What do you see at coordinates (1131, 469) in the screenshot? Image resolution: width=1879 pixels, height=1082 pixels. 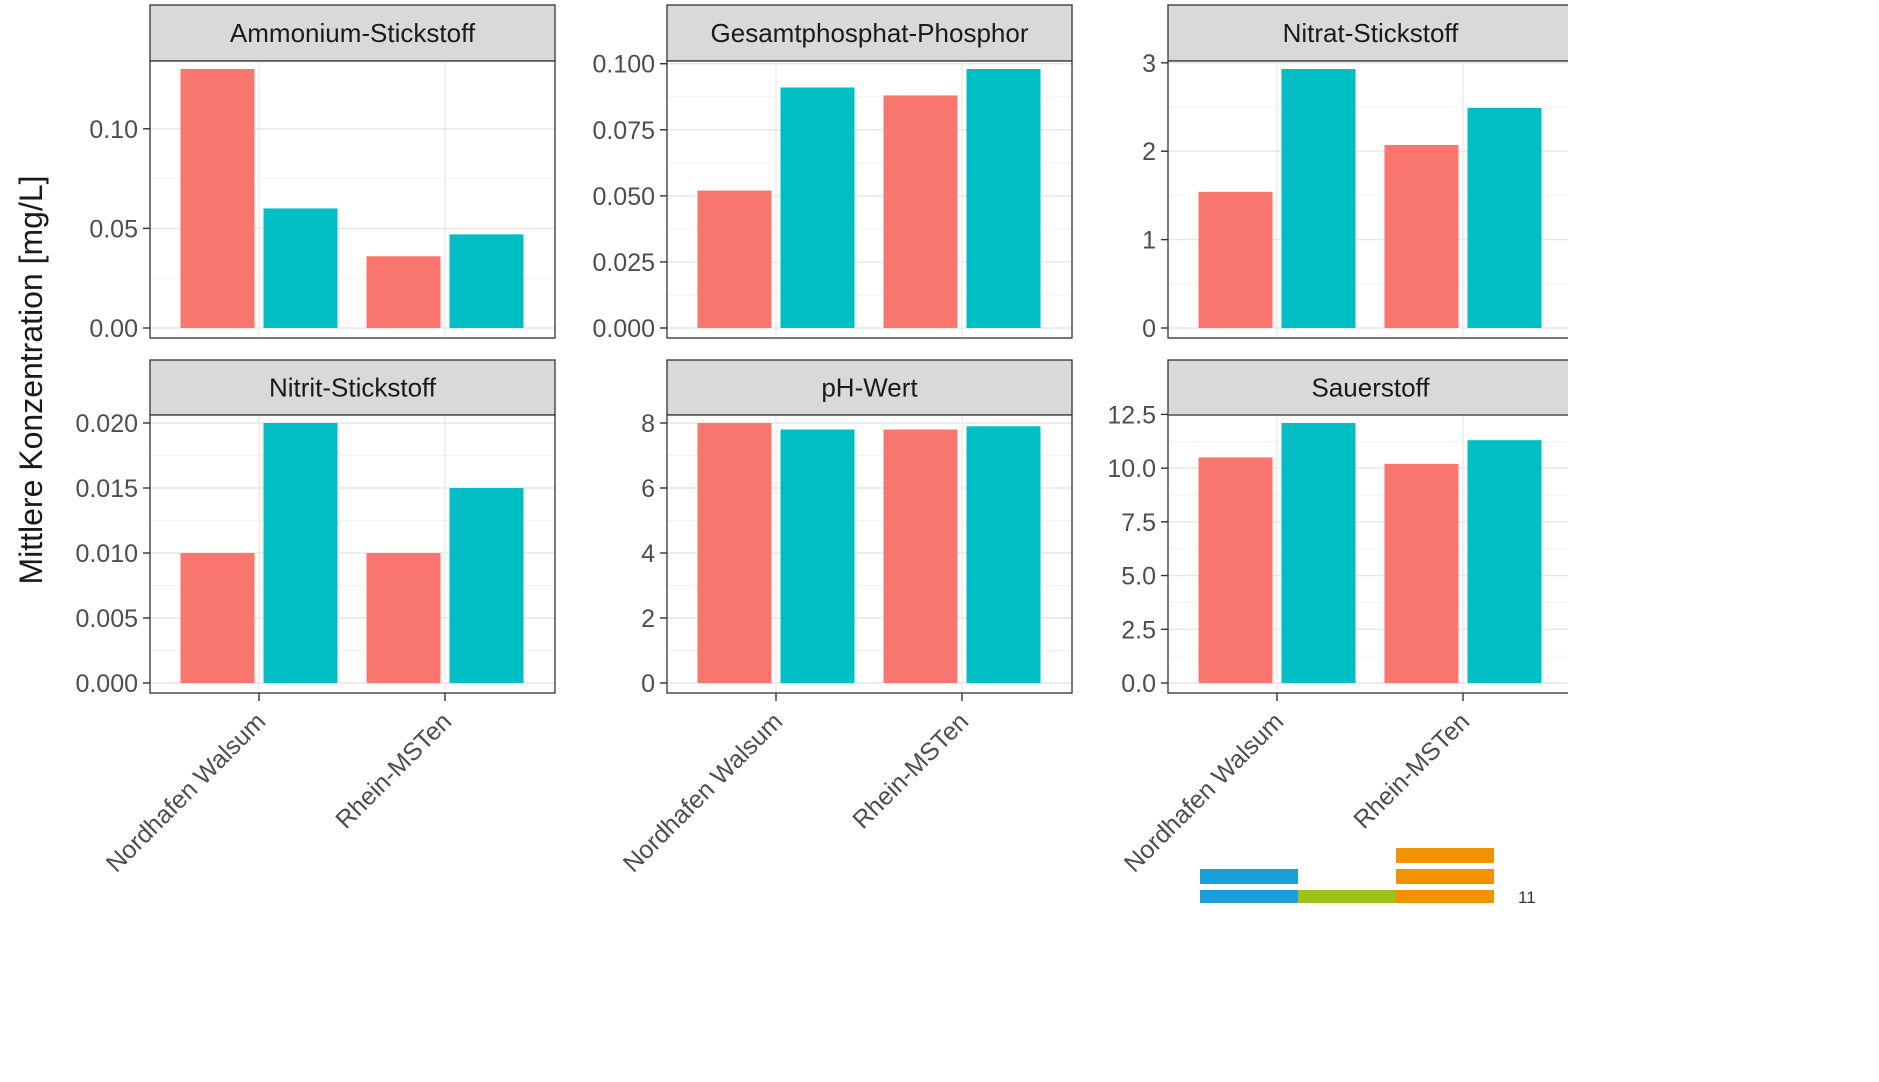 I see `y-tick-label: 10.0` at bounding box center [1131, 469].